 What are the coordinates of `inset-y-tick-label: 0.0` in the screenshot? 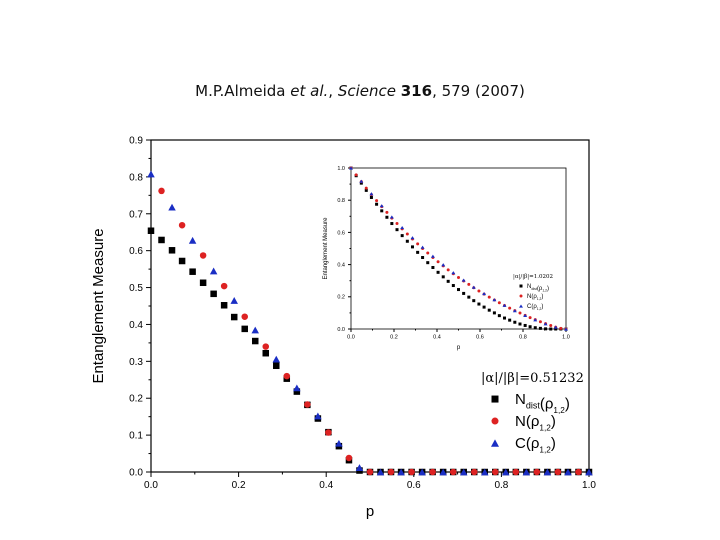 It's located at (341, 330).